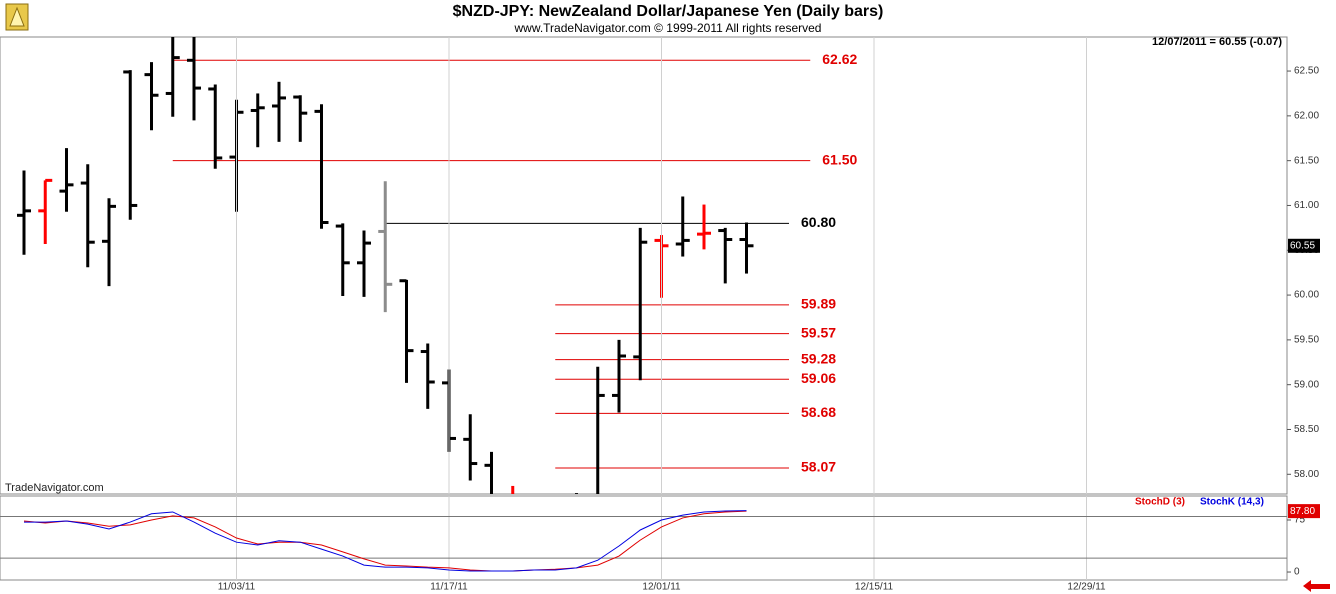 The width and height of the screenshot is (1336, 594). What do you see at coordinates (1306, 71) in the screenshot?
I see `y-tick-label: 62.50` at bounding box center [1306, 71].